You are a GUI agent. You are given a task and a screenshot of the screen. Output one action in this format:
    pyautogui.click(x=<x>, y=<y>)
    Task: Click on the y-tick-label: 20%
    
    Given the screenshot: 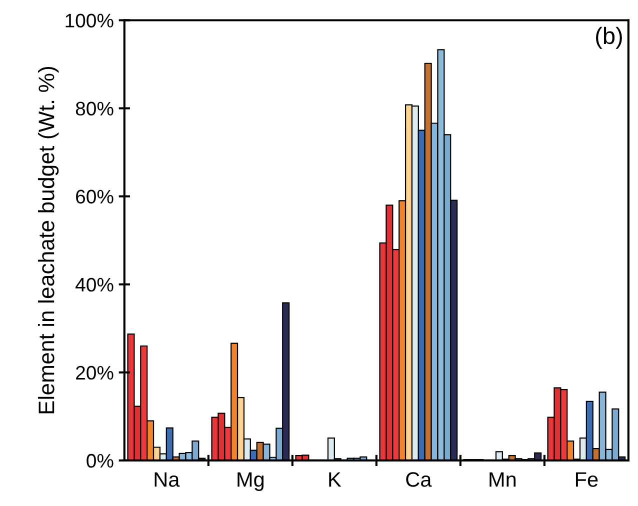 What is the action you would take?
    pyautogui.click(x=95, y=373)
    